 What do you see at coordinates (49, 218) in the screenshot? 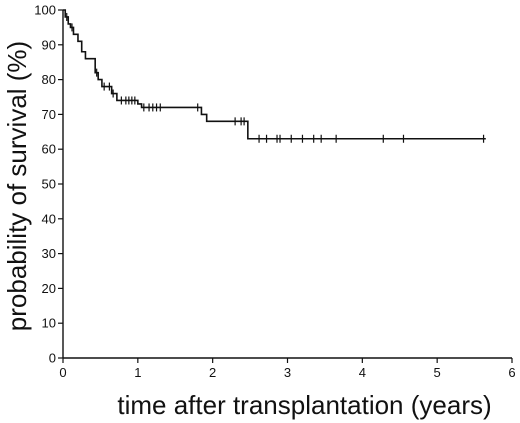
I see `y-tick-label: 40` at bounding box center [49, 218].